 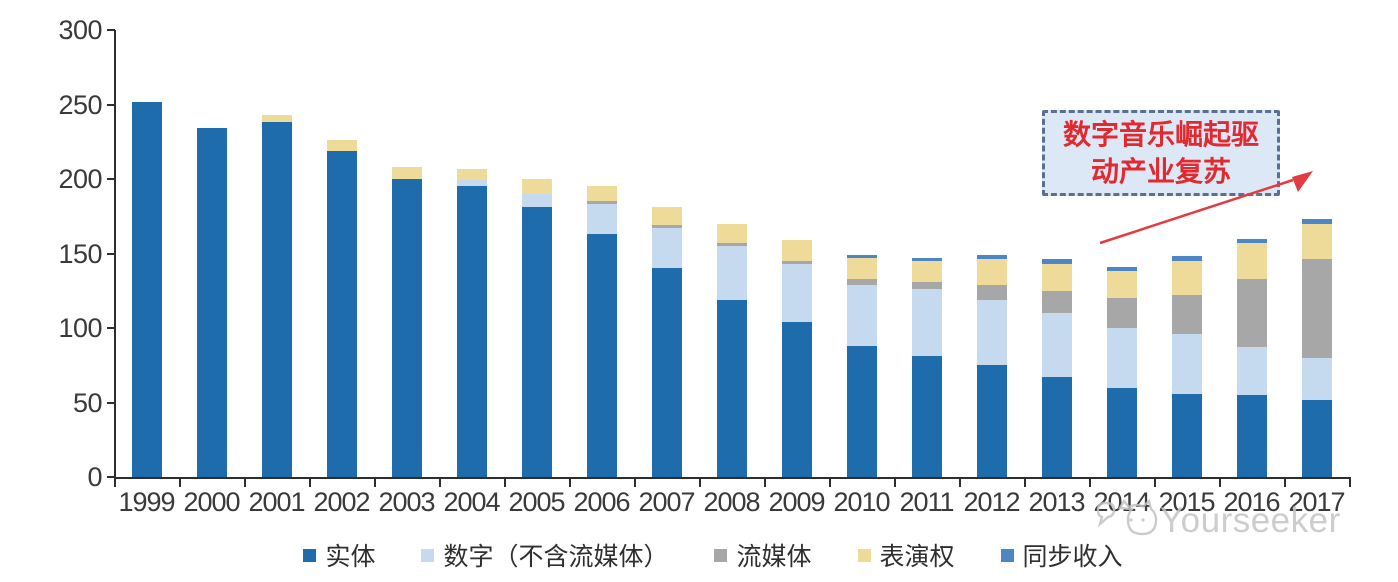 I want to click on legend-label: 实体, so click(x=350, y=557).